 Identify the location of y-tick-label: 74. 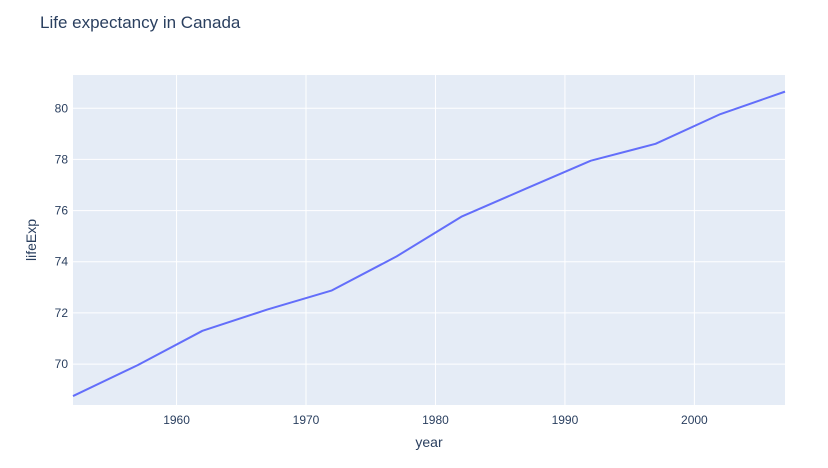
(62, 262).